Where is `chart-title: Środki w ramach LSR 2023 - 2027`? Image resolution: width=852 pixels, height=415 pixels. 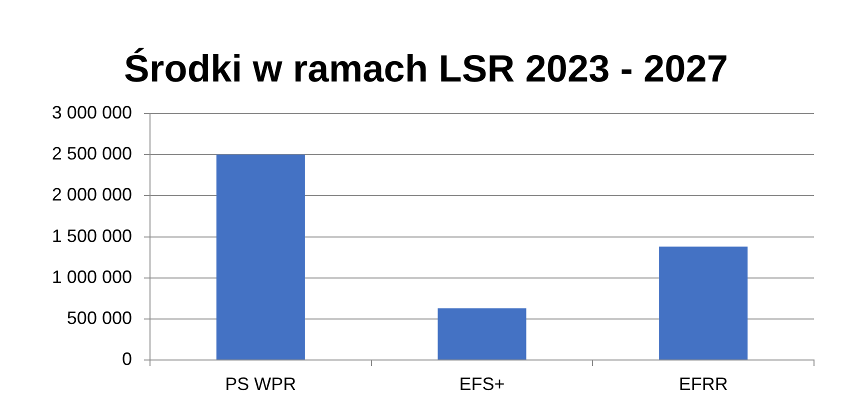 chart-title: Środki w ramach LSR 2023 - 2027 is located at coordinates (426, 68).